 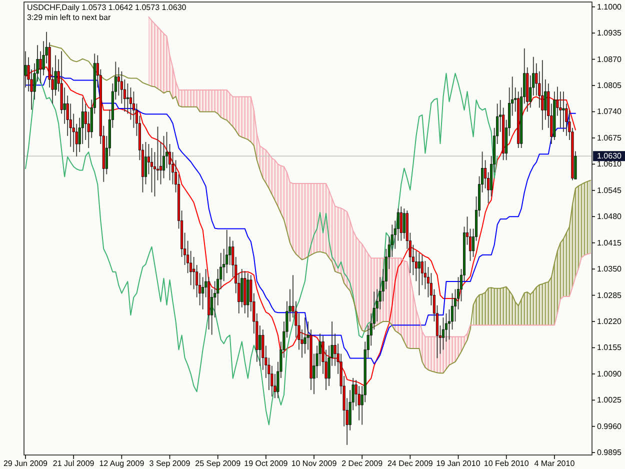 I want to click on y-tick-label: 1.0805, so click(x=609, y=85).